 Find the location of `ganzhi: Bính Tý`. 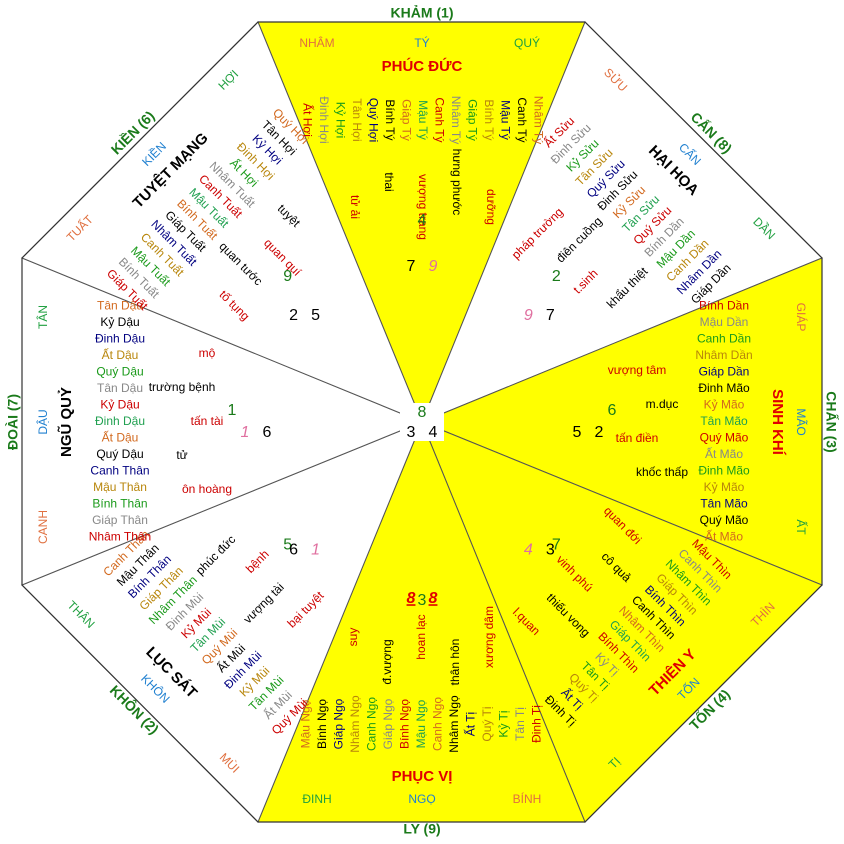

ganzhi: Bính Tý is located at coordinates (390, 119).